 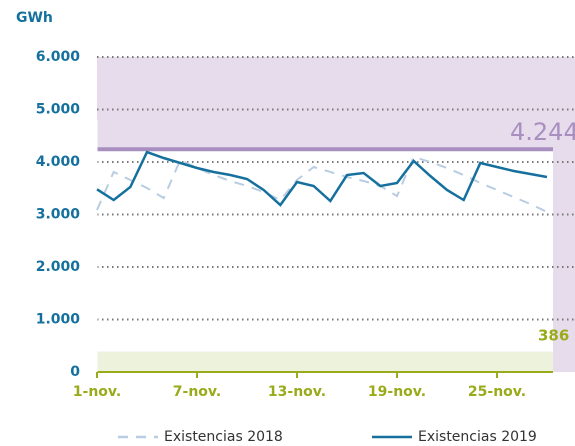 I want to click on y-tick-label: 5.000, so click(x=58, y=110).